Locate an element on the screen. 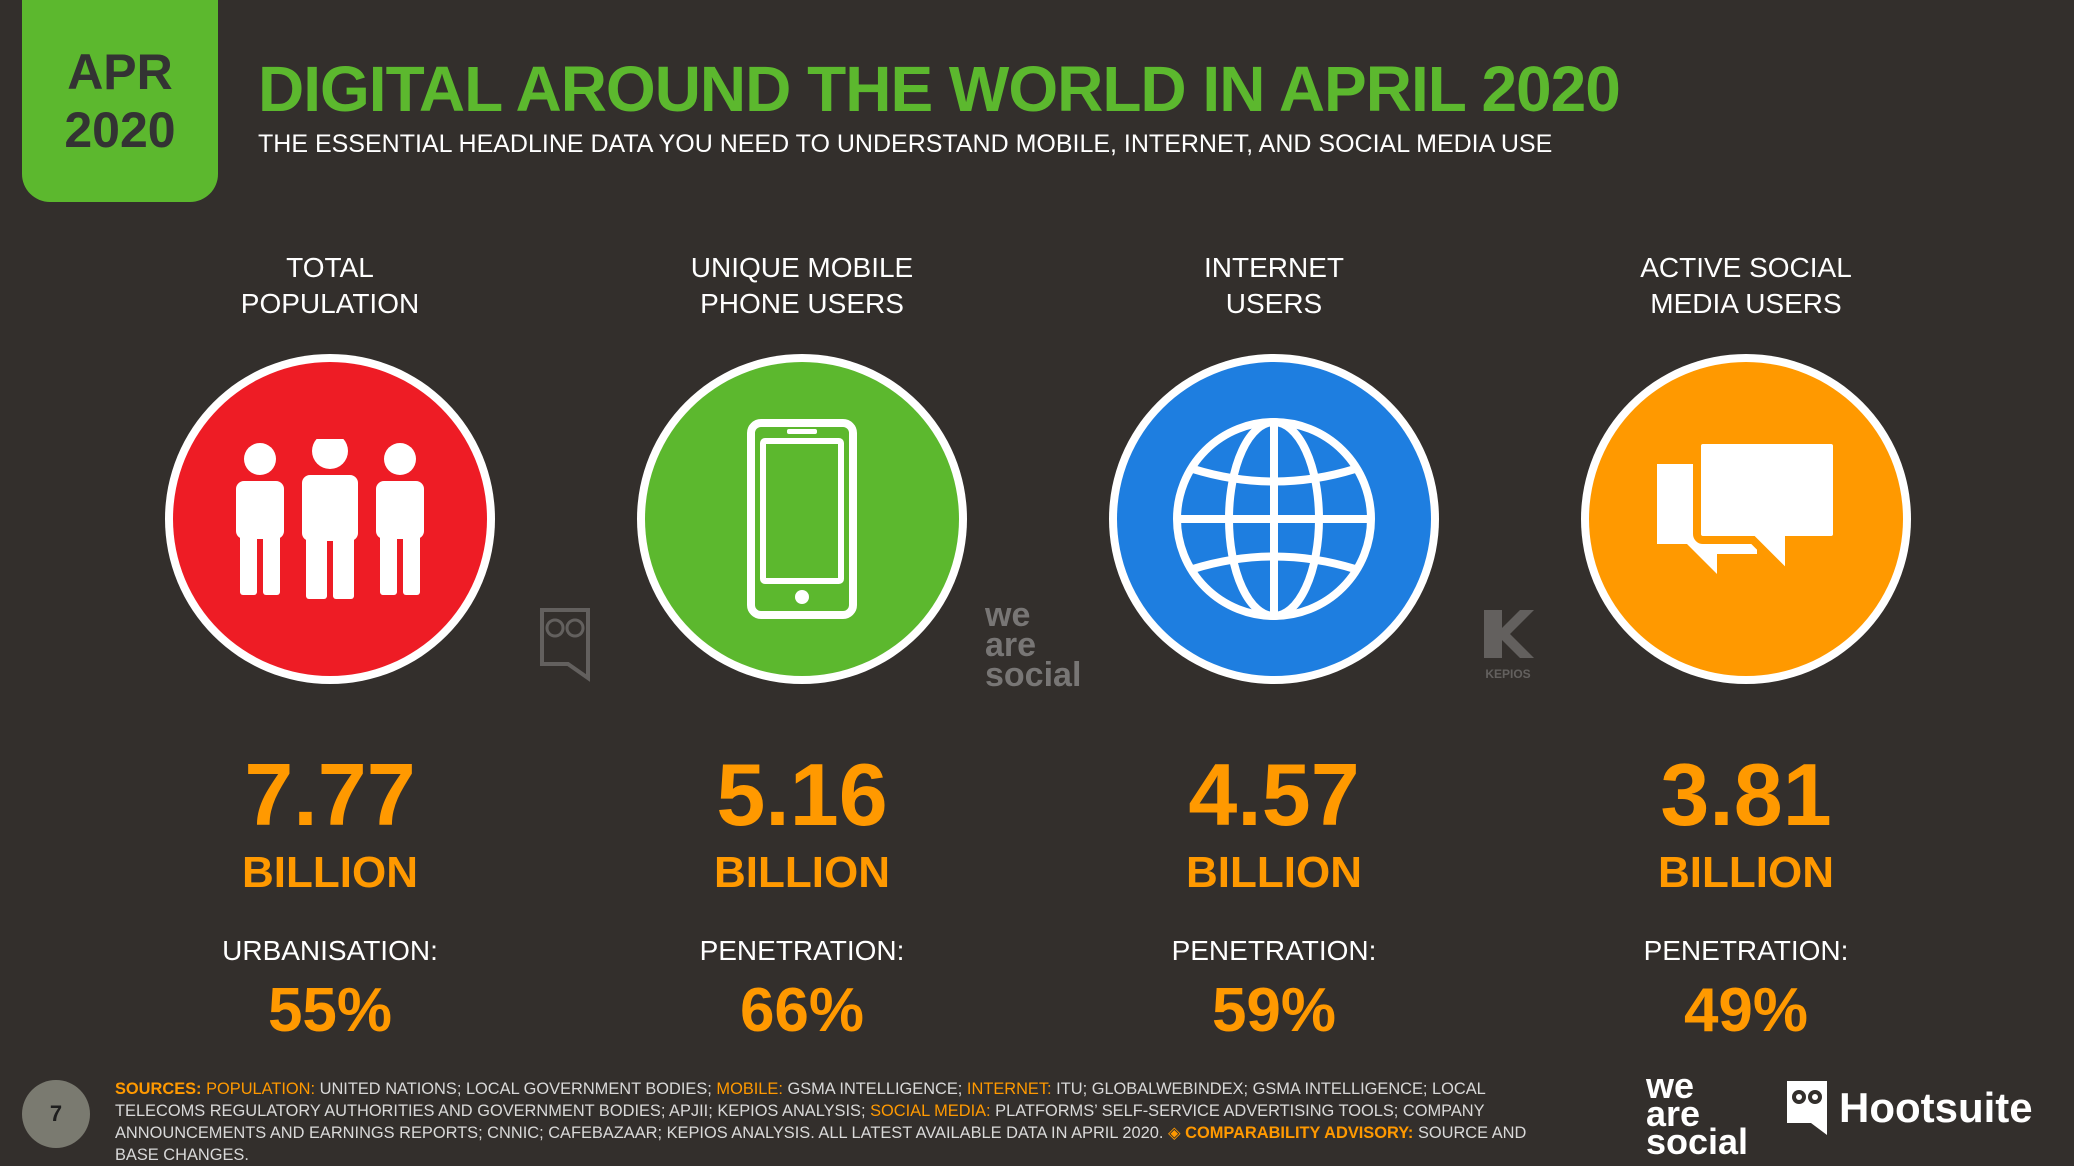 The width and height of the screenshot is (2074, 1166). hootsuite-owl-watermark-icon is located at coordinates (565, 645).